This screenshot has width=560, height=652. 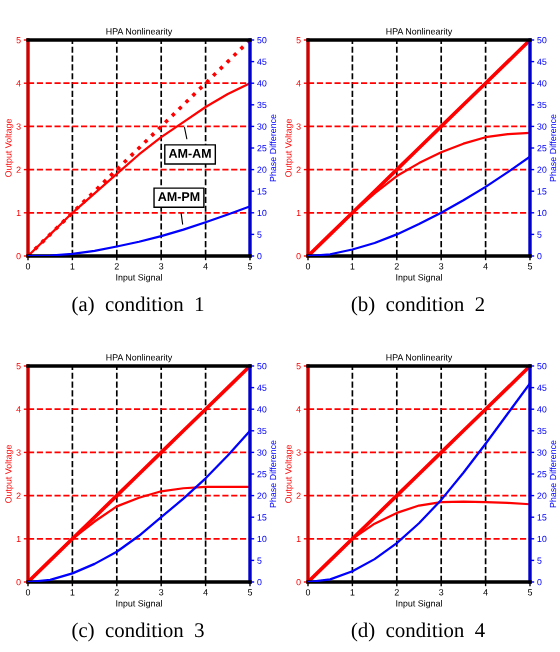 What do you see at coordinates (418, 632) in the screenshot?
I see `text: (d) condition 4` at bounding box center [418, 632].